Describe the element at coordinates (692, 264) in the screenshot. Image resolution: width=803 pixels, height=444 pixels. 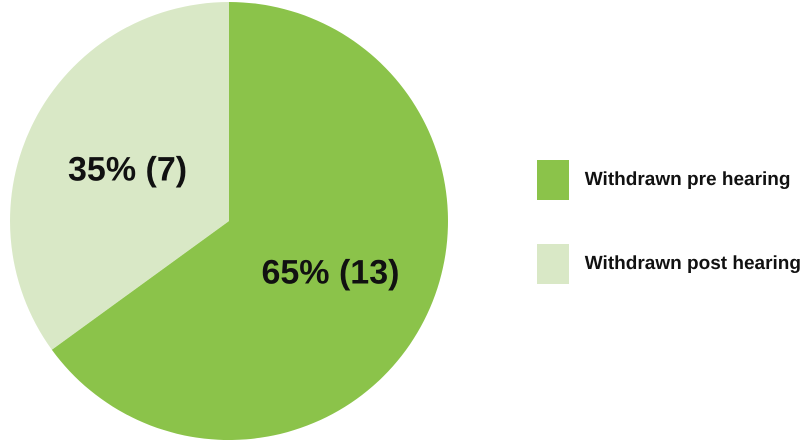
I see `legend-label: Withdrawn post hearing` at that location.